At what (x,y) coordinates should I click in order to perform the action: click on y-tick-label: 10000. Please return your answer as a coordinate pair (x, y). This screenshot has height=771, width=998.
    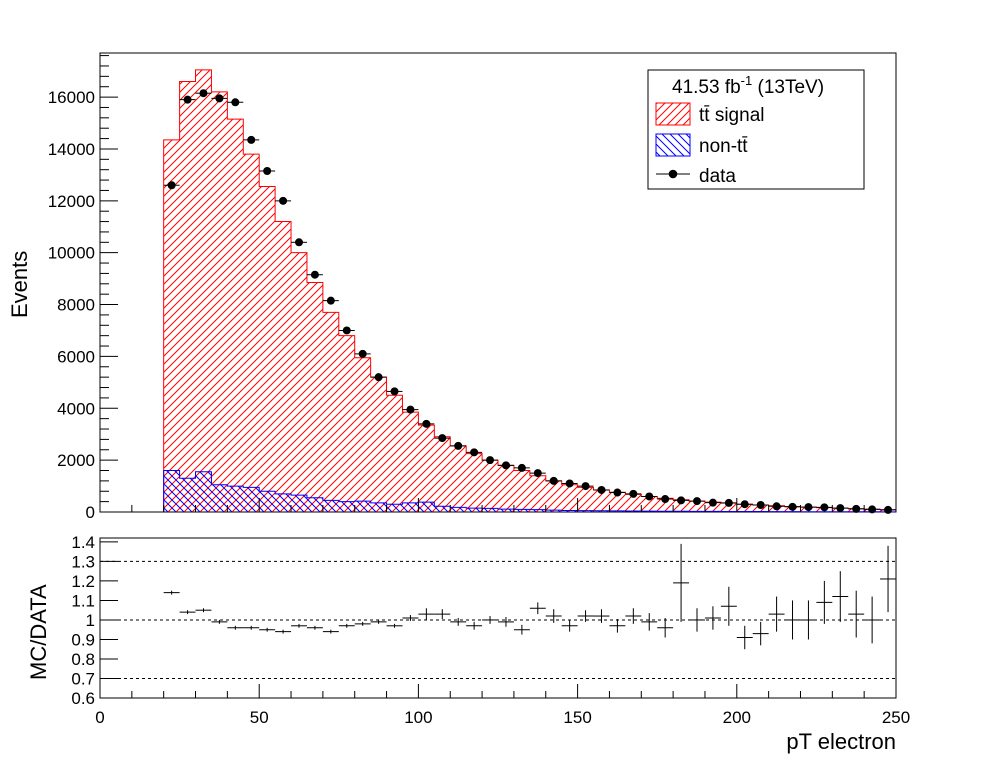
    Looking at the image, I should click on (71, 253).